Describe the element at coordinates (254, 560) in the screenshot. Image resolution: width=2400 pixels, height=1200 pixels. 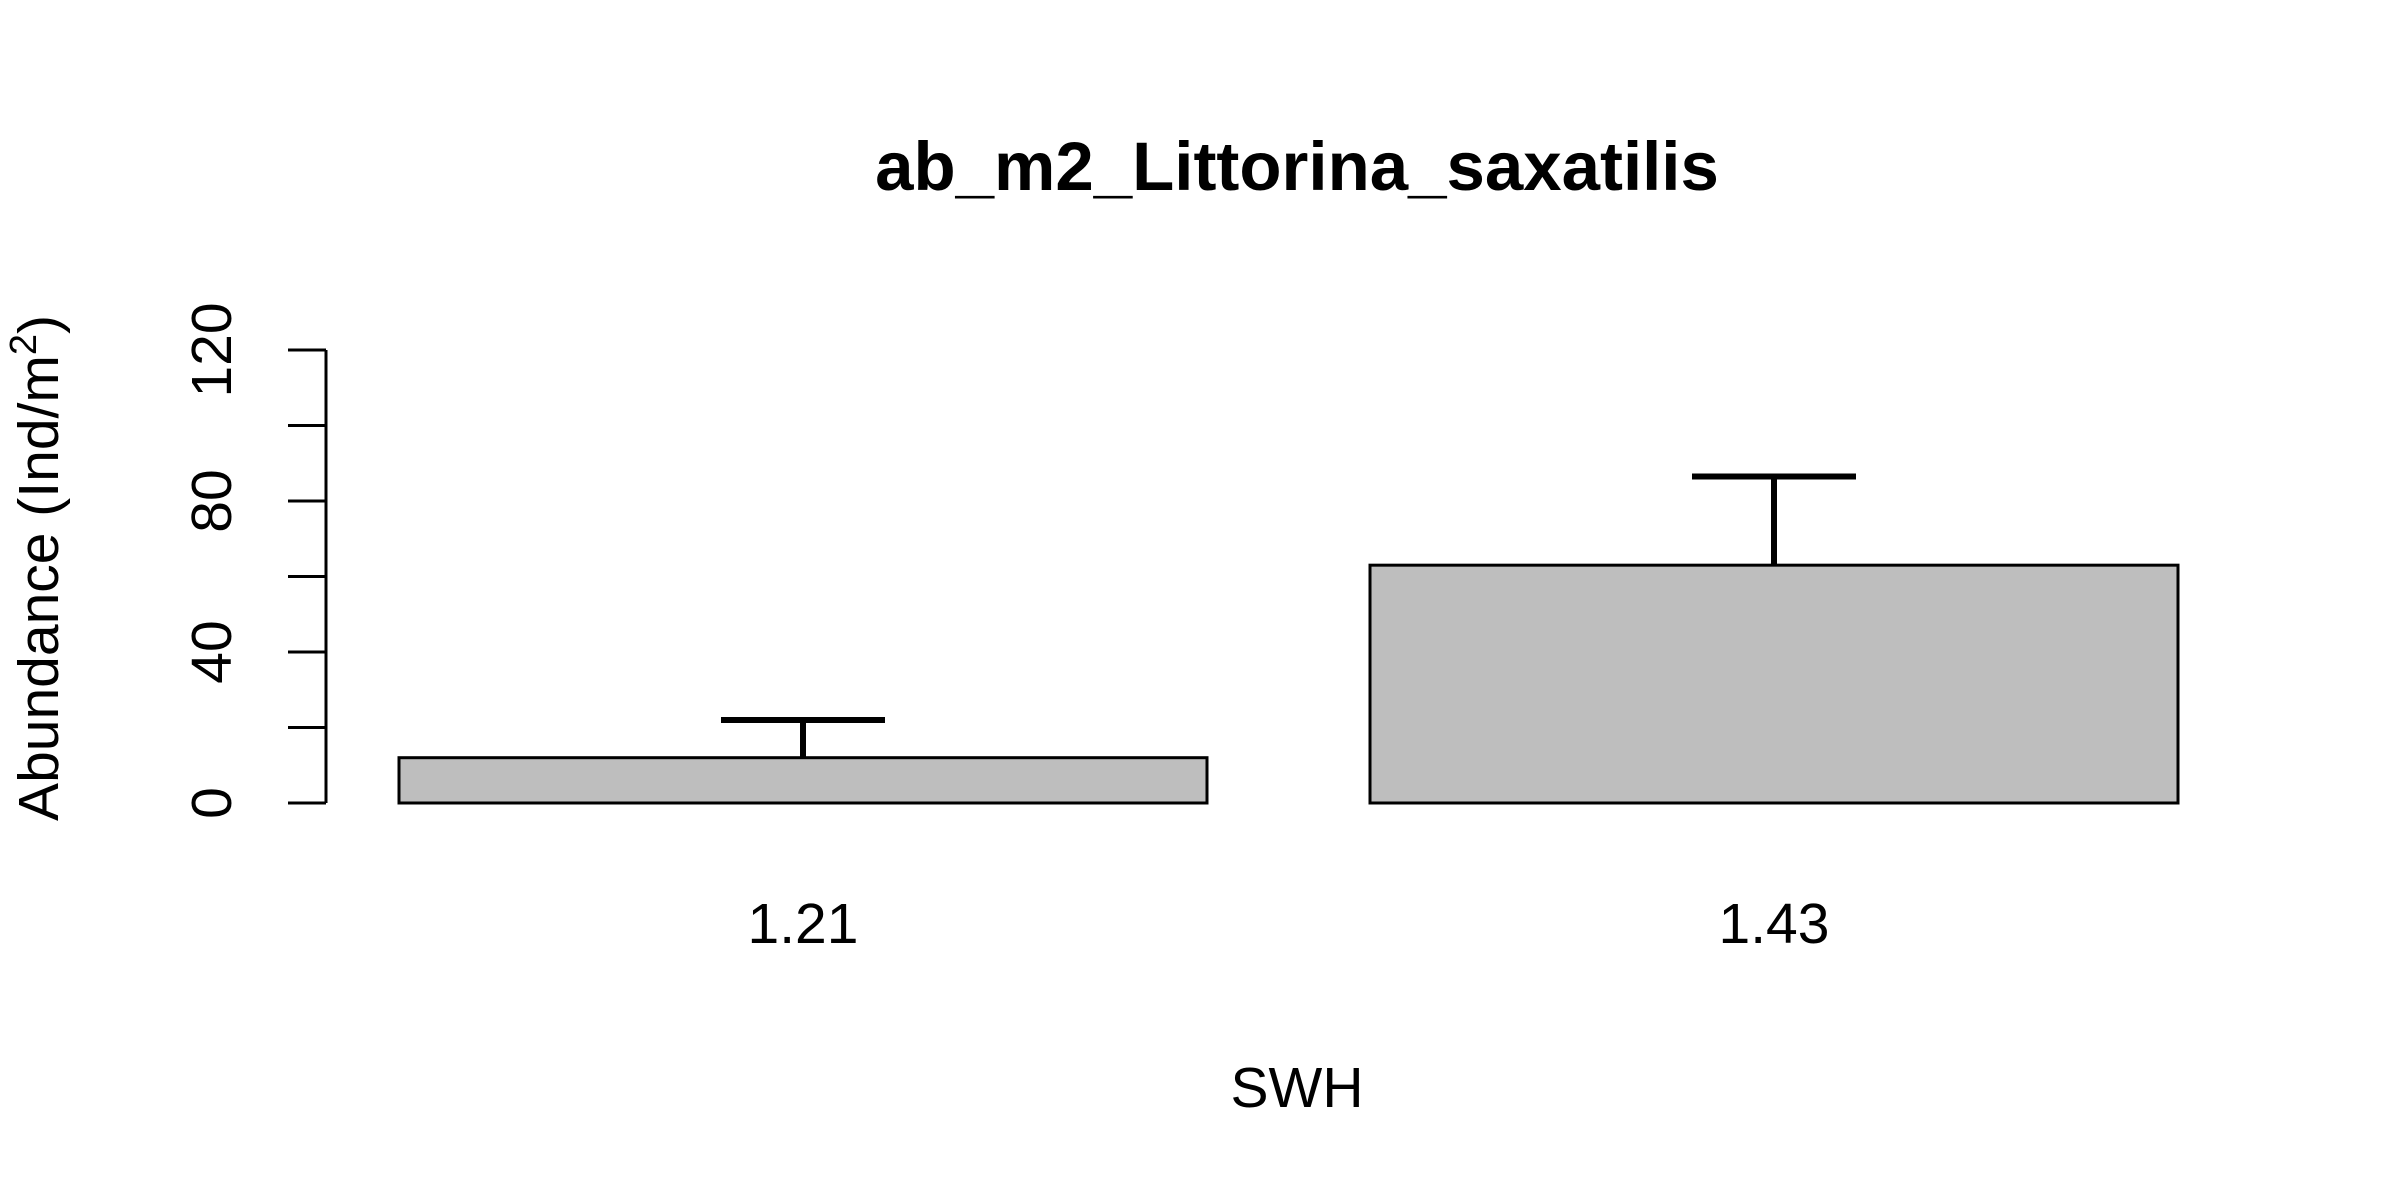
I see `y-axis: 0 40 80 120` at that location.